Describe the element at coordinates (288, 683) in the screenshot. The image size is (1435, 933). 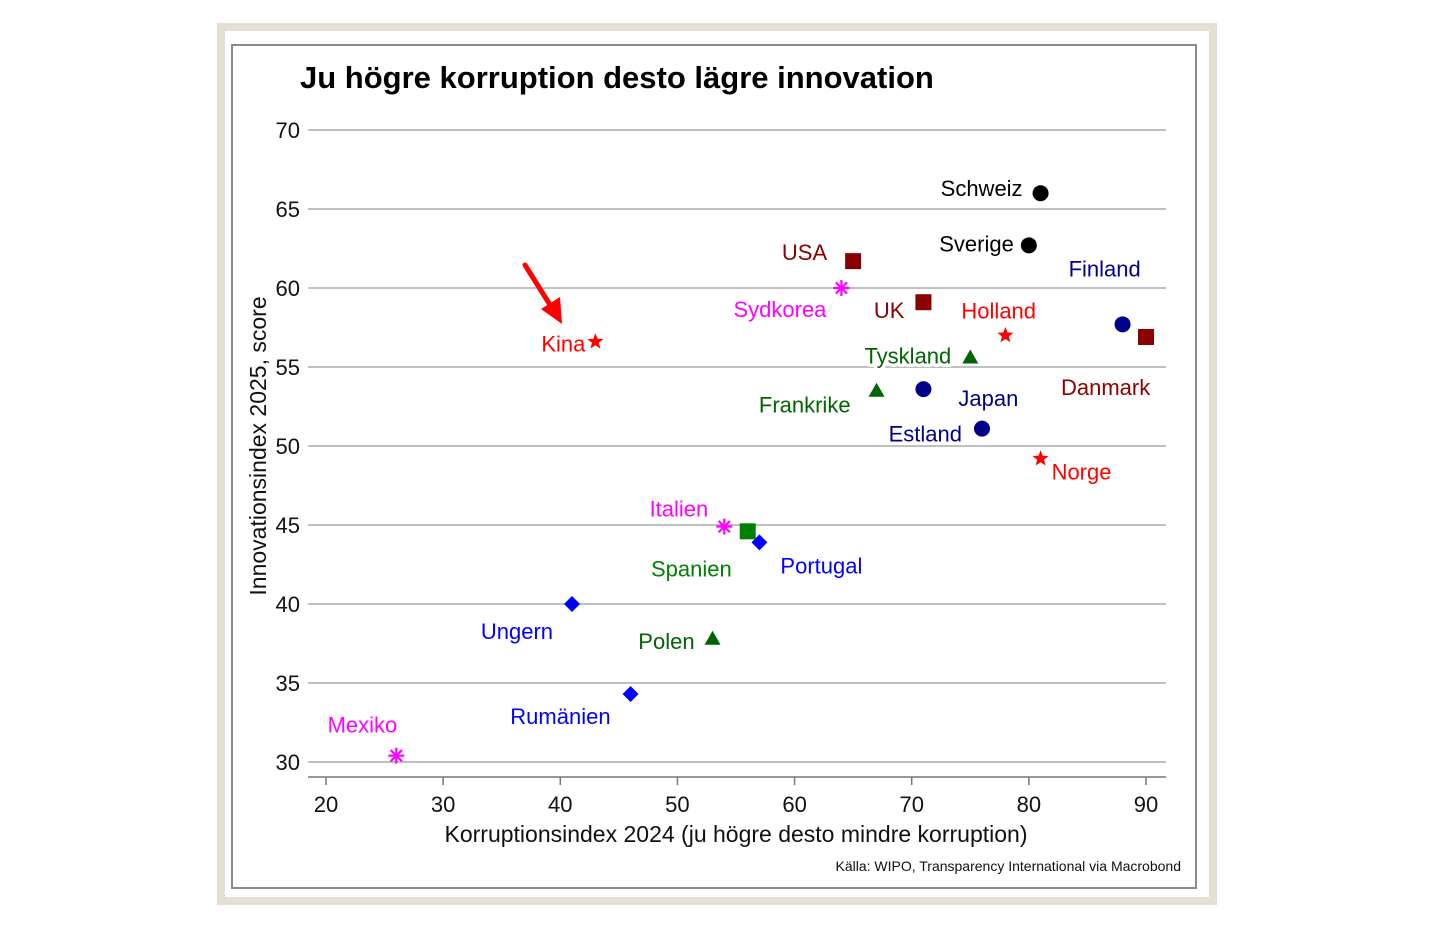
I see `y-tick-label: 35` at that location.